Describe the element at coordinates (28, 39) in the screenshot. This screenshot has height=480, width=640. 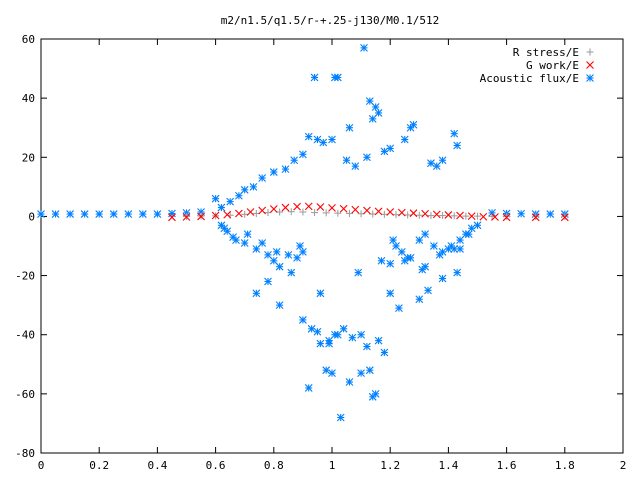
I see `y-tick-label: 60` at that location.